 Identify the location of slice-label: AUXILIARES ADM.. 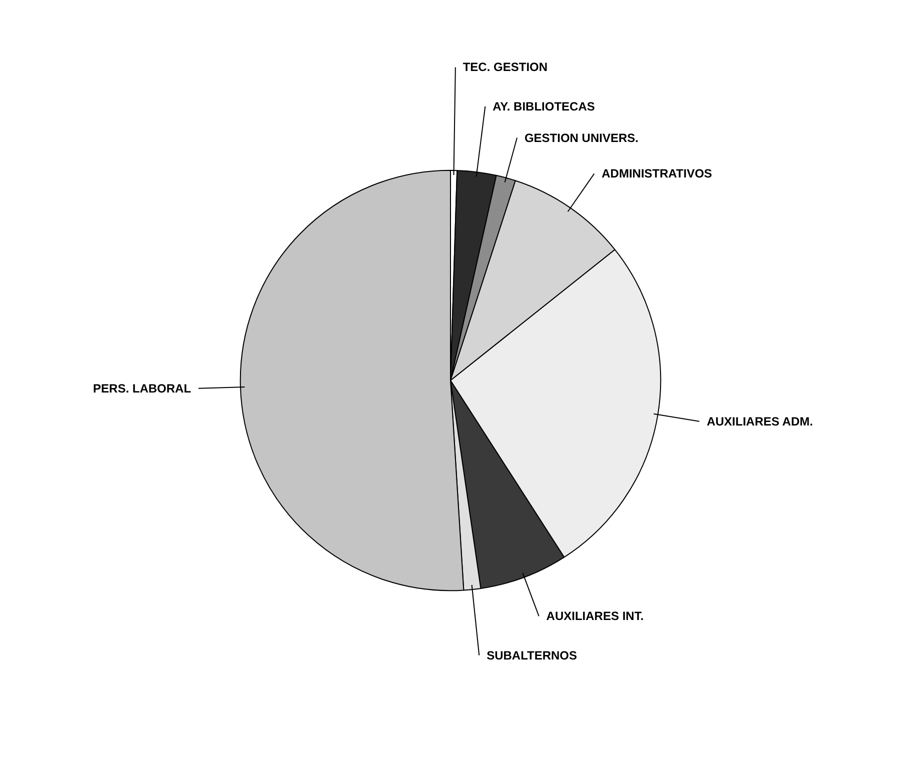
(759, 421).